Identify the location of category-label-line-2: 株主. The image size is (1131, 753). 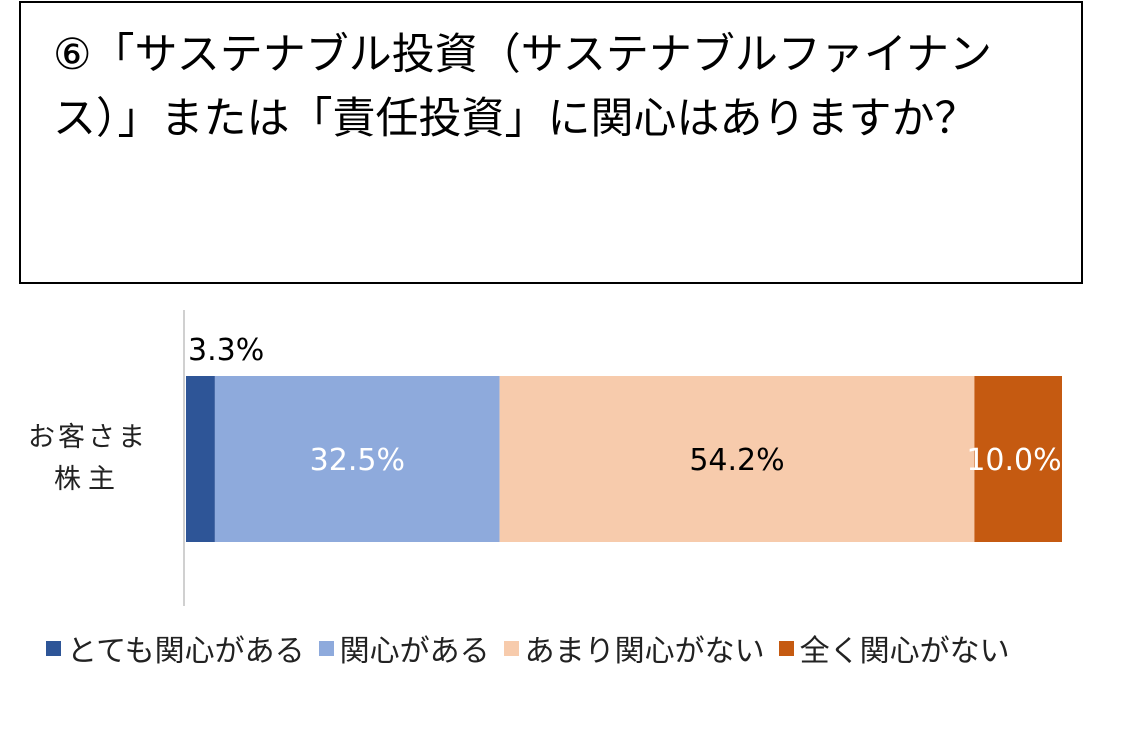
(88, 479).